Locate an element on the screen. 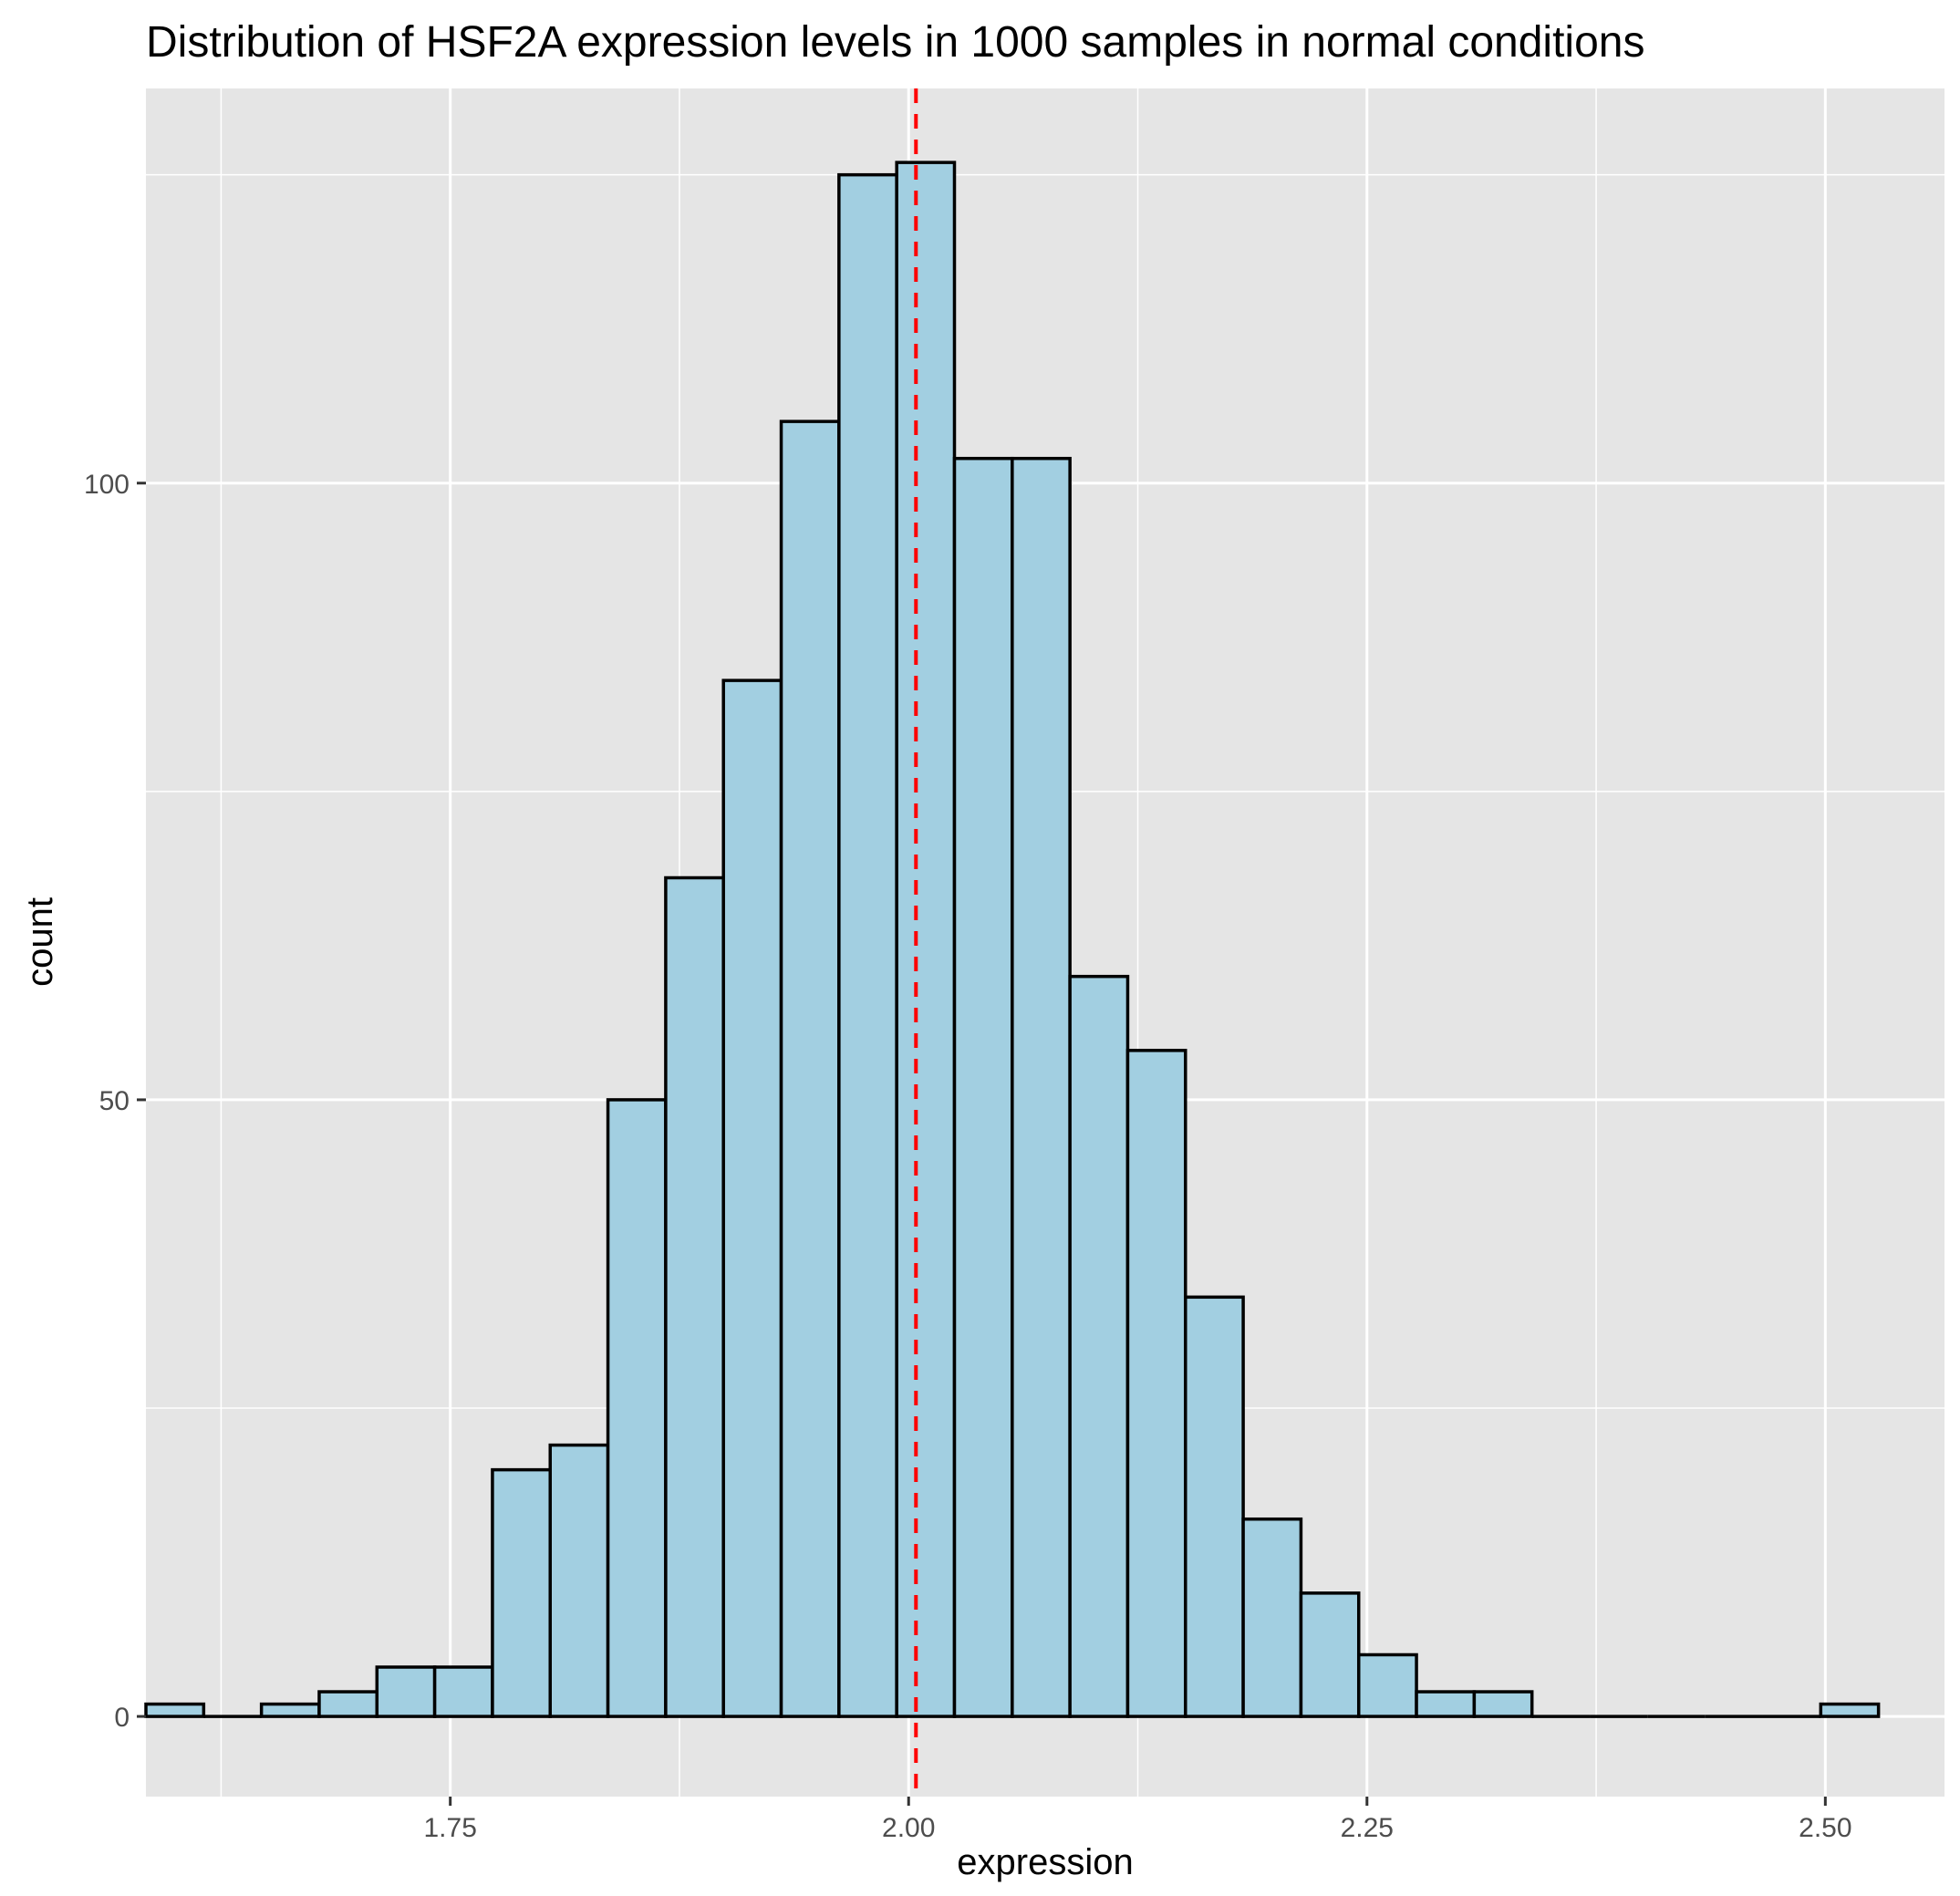 This screenshot has height=1896, width=1960. y-tick-label: 50 is located at coordinates (115, 1101).